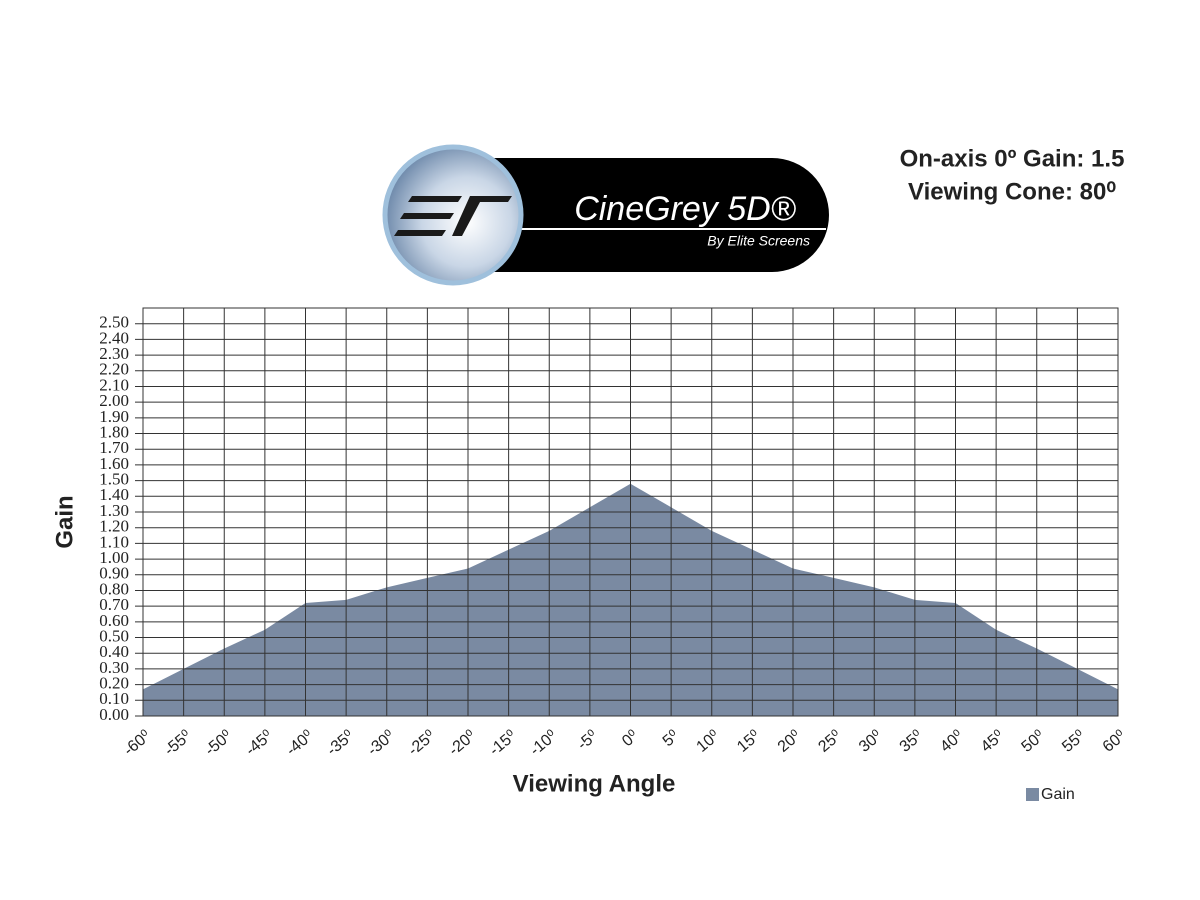 The image size is (1200, 900). I want to click on x-tick-label: -30⁰, so click(381, 743).